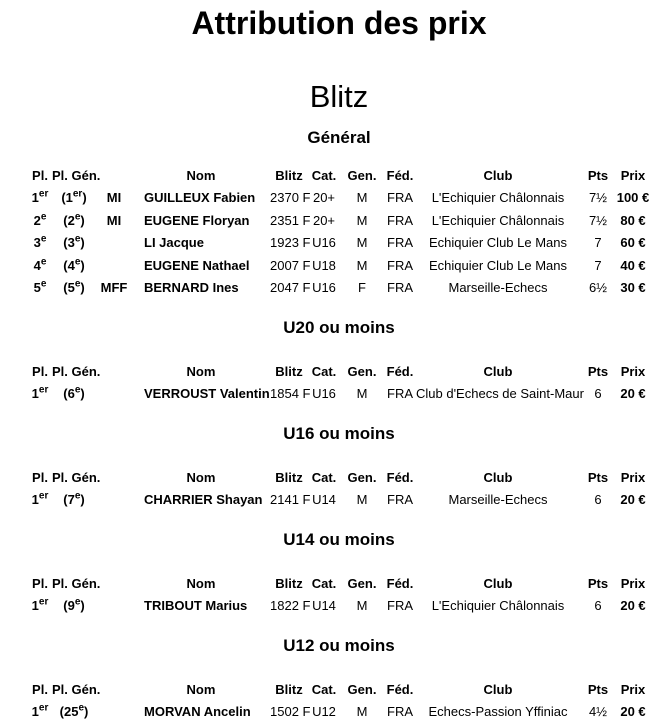 Image resolution: width=651 pixels, height=724 pixels. What do you see at coordinates (633, 198) in the screenshot?
I see `cell-prix: 100 €` at bounding box center [633, 198].